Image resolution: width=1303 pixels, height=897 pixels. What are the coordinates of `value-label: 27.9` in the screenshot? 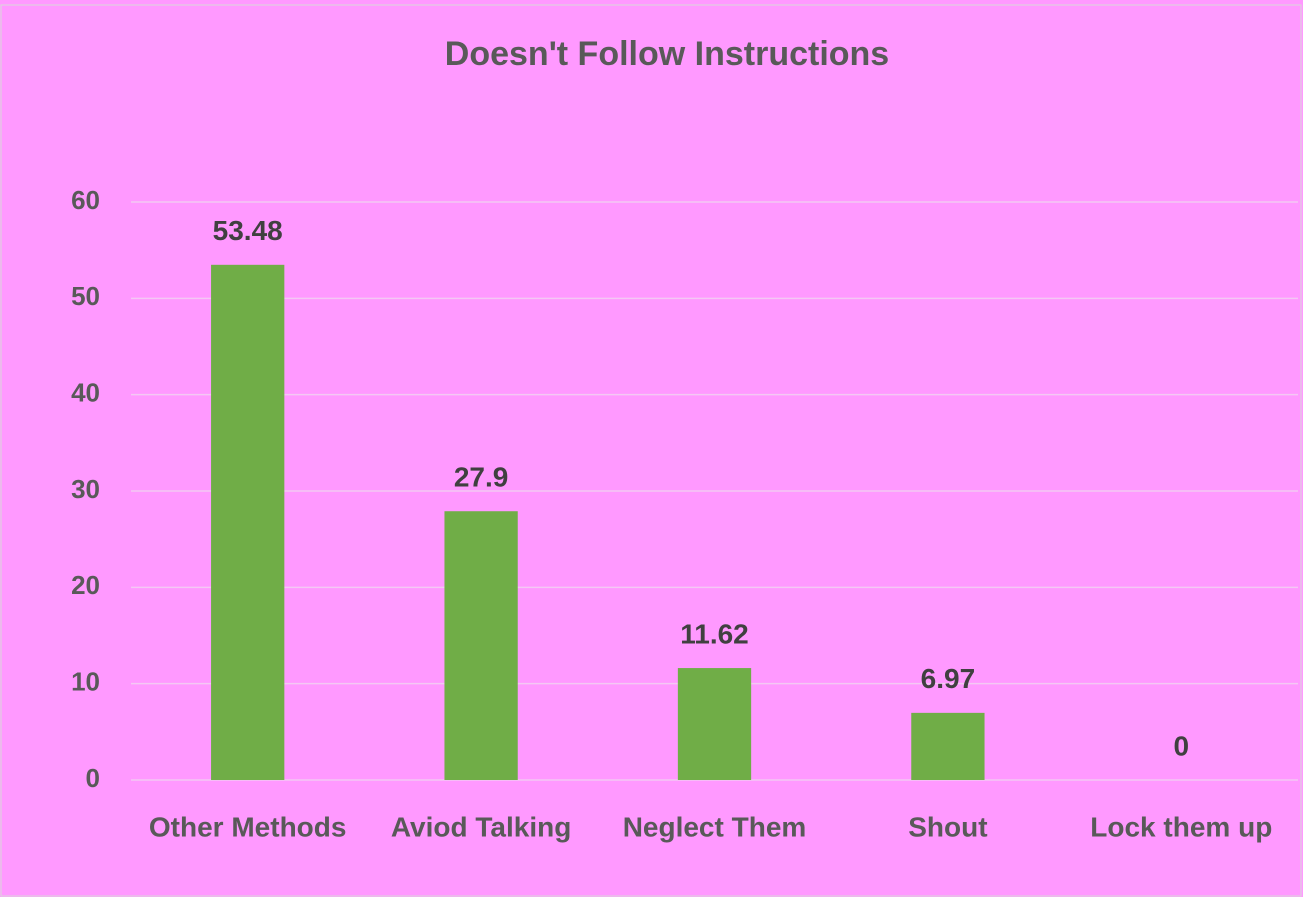 It's located at (481, 477).